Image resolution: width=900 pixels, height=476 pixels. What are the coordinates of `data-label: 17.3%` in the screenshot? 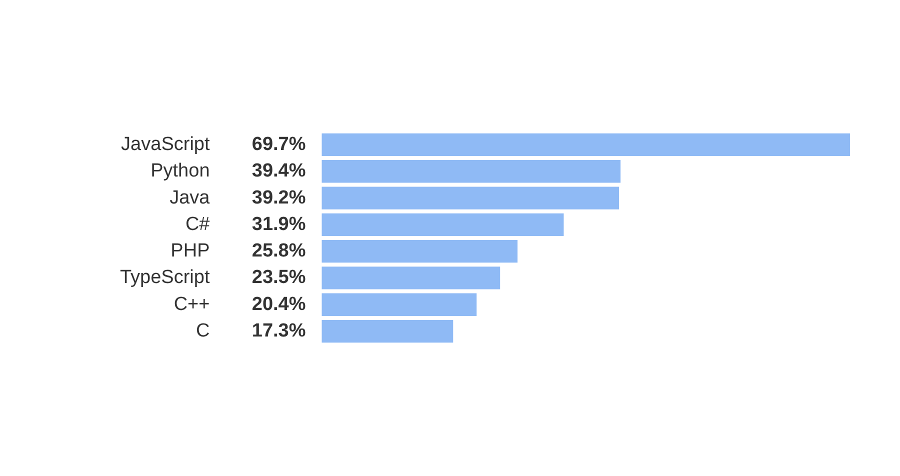 It's located at (279, 331).